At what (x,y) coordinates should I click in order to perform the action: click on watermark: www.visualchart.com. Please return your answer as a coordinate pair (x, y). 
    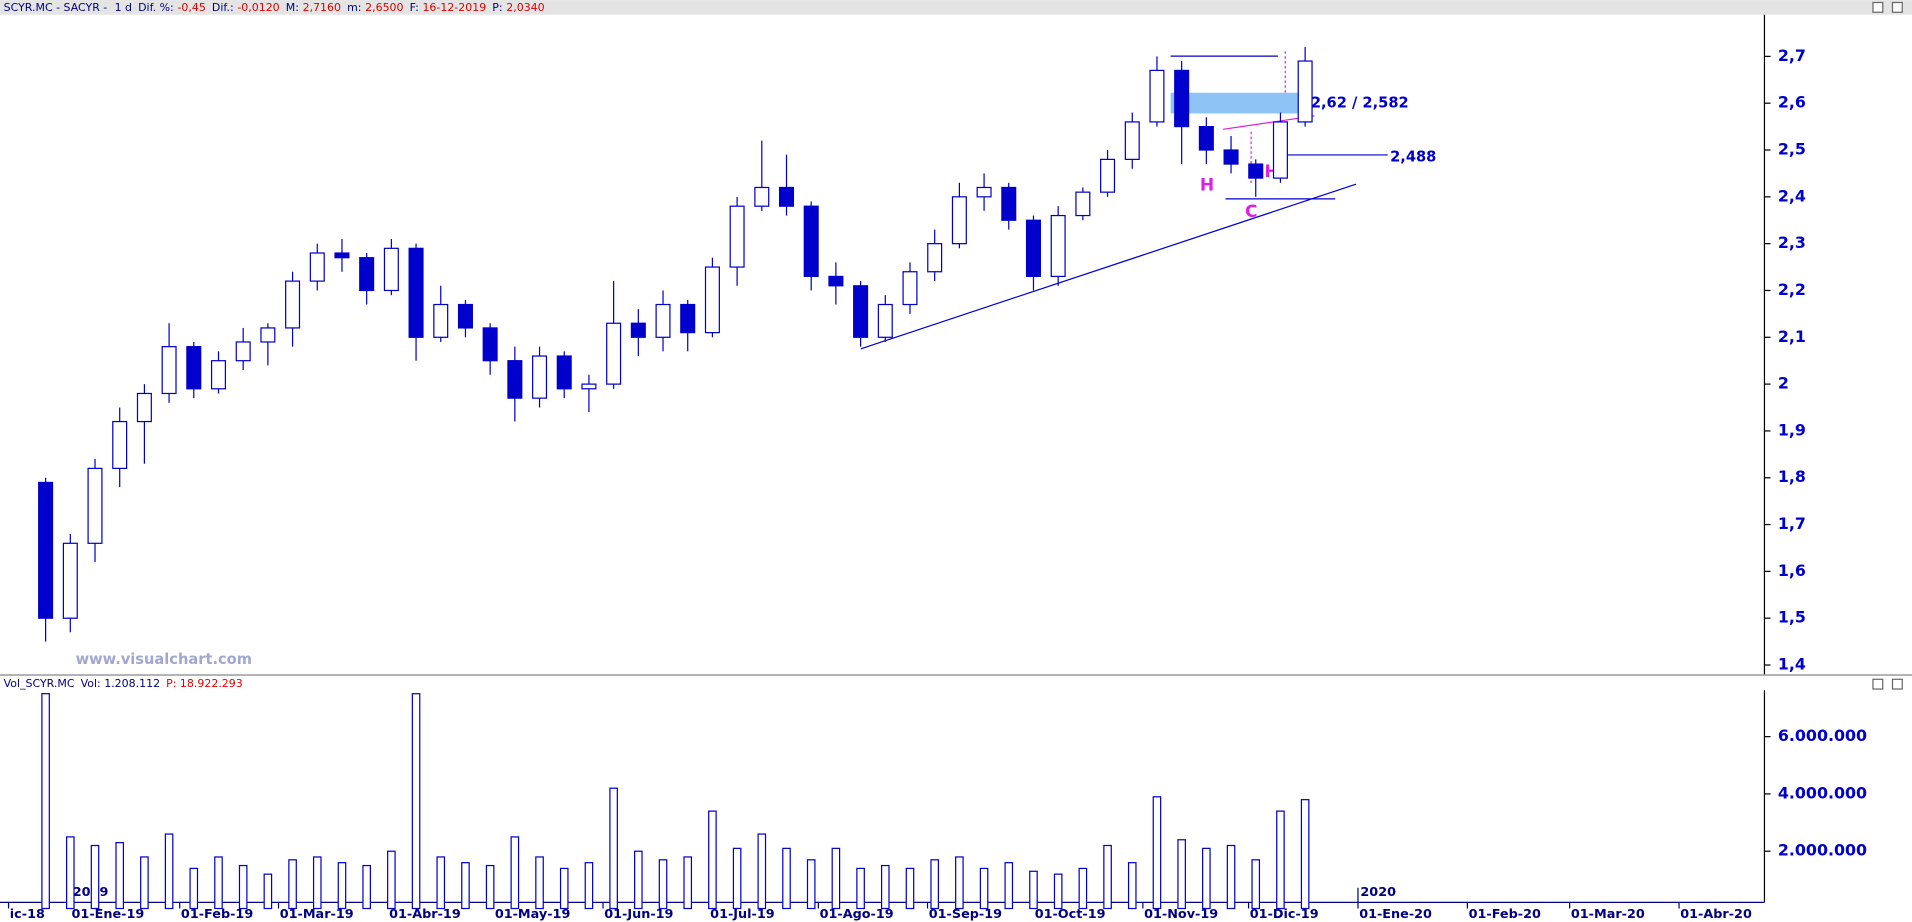
    Looking at the image, I should click on (164, 659).